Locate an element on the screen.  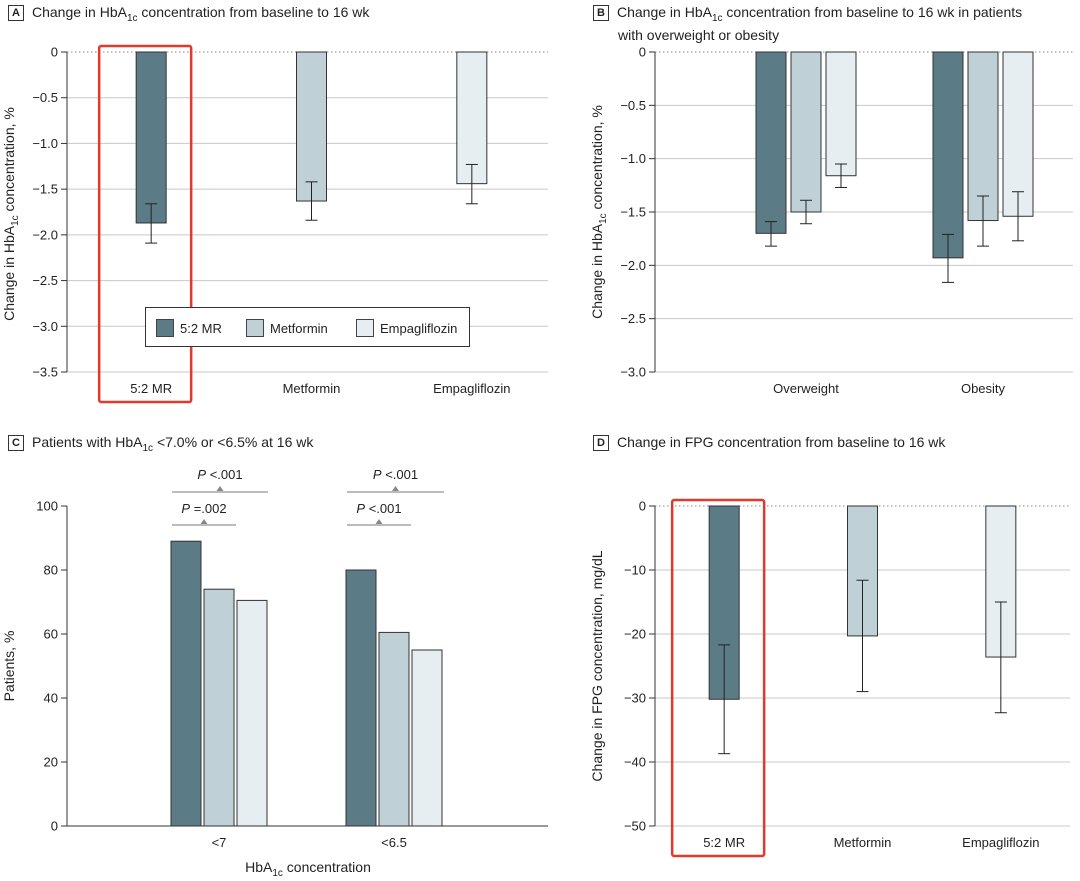
panel-a-ytick-label: −3.5 is located at coordinates (45, 372).